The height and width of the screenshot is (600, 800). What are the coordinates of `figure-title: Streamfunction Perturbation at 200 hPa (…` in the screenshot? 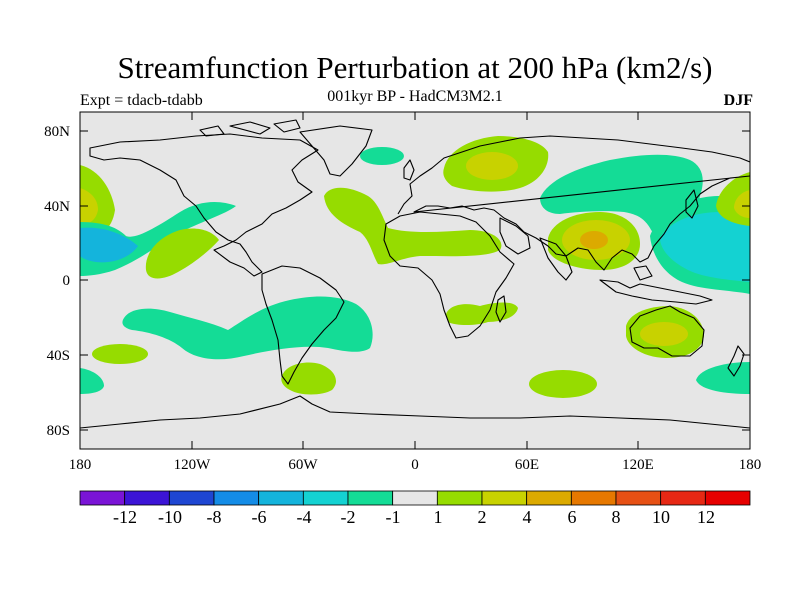 It's located at (415, 67).